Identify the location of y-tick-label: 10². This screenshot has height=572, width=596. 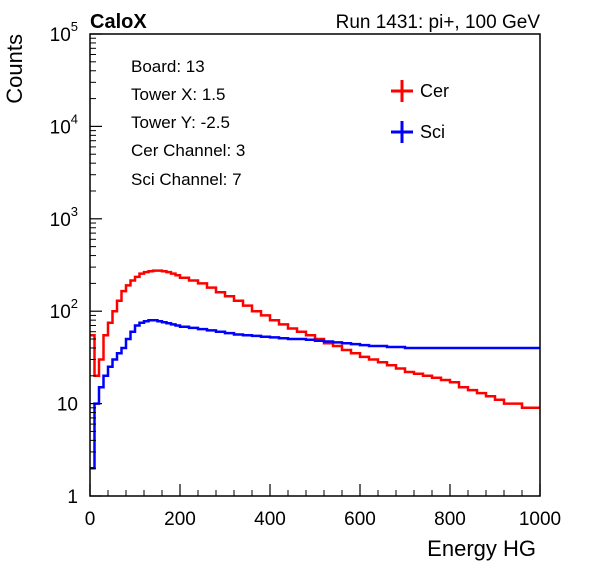
(64, 309).